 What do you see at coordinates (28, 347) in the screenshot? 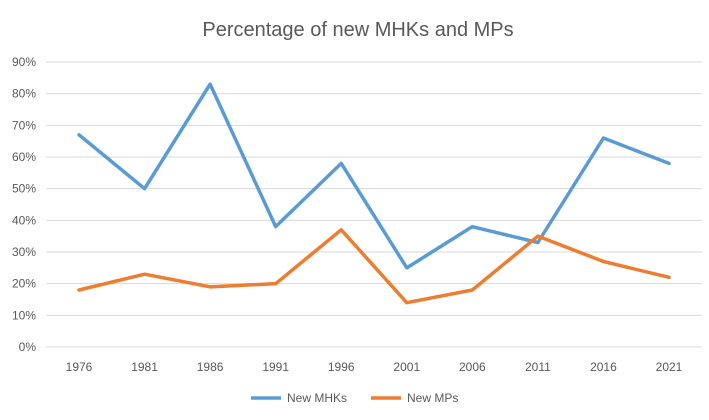
I see `y-tick-label: 0%` at bounding box center [28, 347].